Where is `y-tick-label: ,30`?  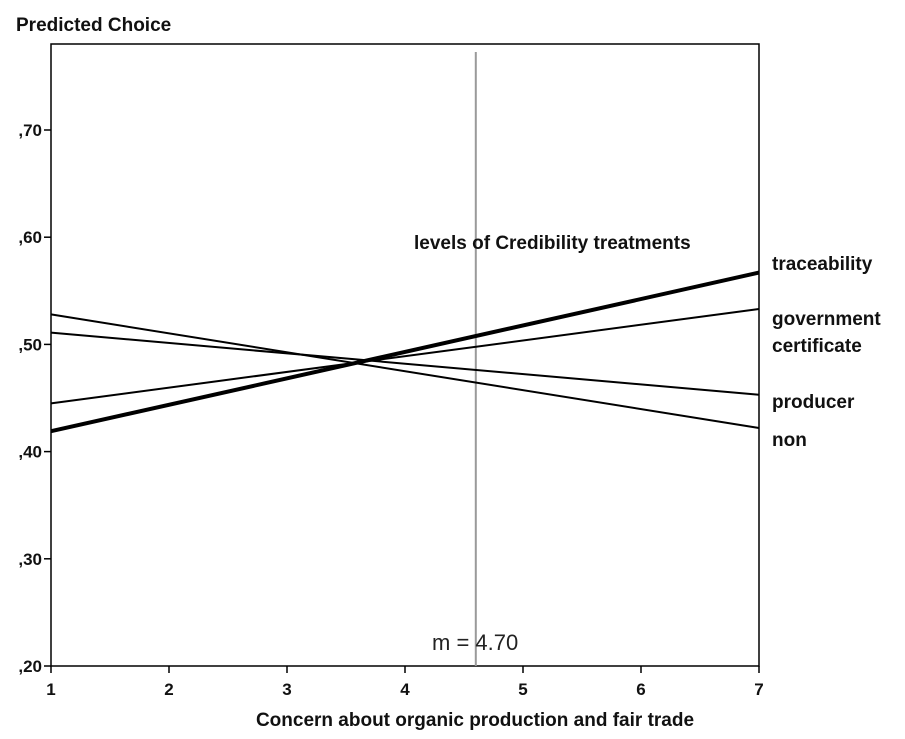
y-tick-label: ,30 is located at coordinates (30, 559).